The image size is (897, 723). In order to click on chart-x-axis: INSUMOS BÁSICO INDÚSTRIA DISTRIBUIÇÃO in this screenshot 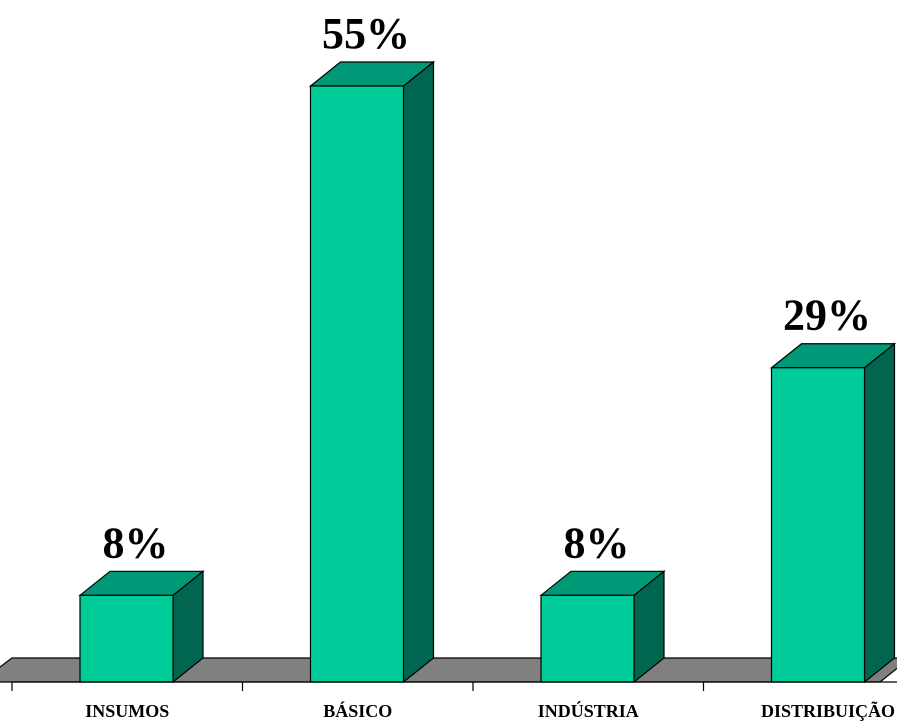, I will do `click(454, 701)`.